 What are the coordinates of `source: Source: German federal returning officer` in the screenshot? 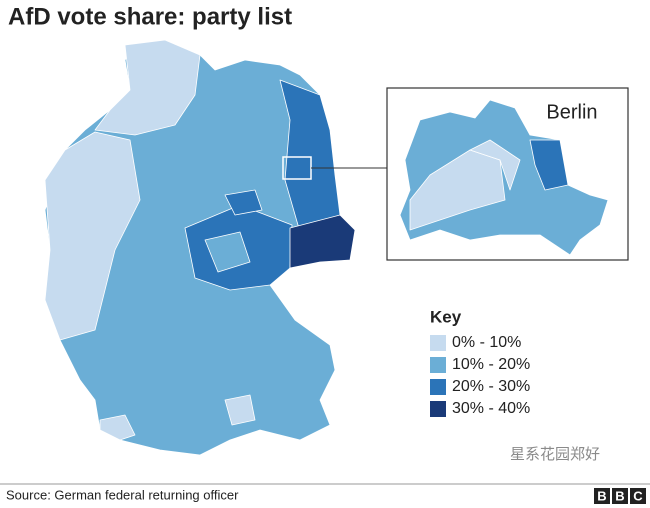 It's located at (122, 494).